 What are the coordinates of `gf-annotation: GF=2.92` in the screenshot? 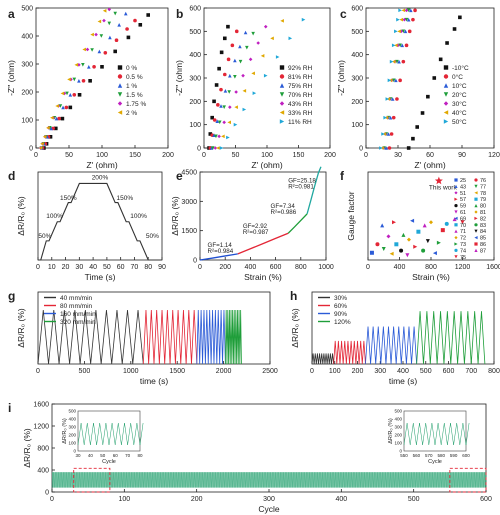 It's located at (255, 226).